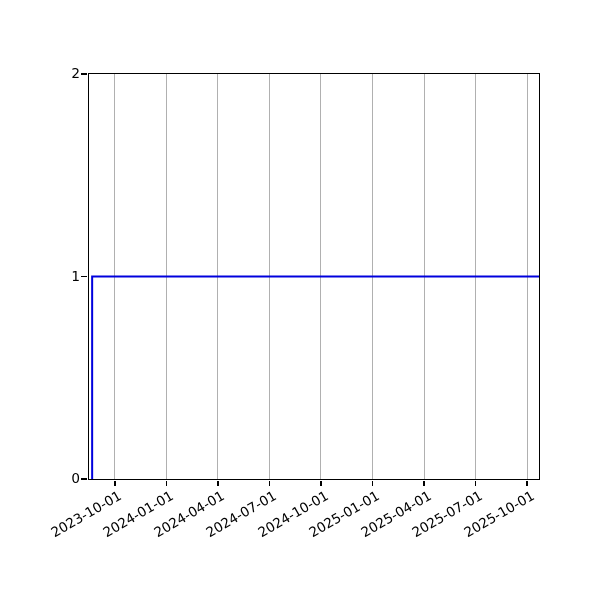 The image size is (600, 600). Describe the element at coordinates (75, 276) in the screenshot. I see `y-tick-label: 1` at that location.